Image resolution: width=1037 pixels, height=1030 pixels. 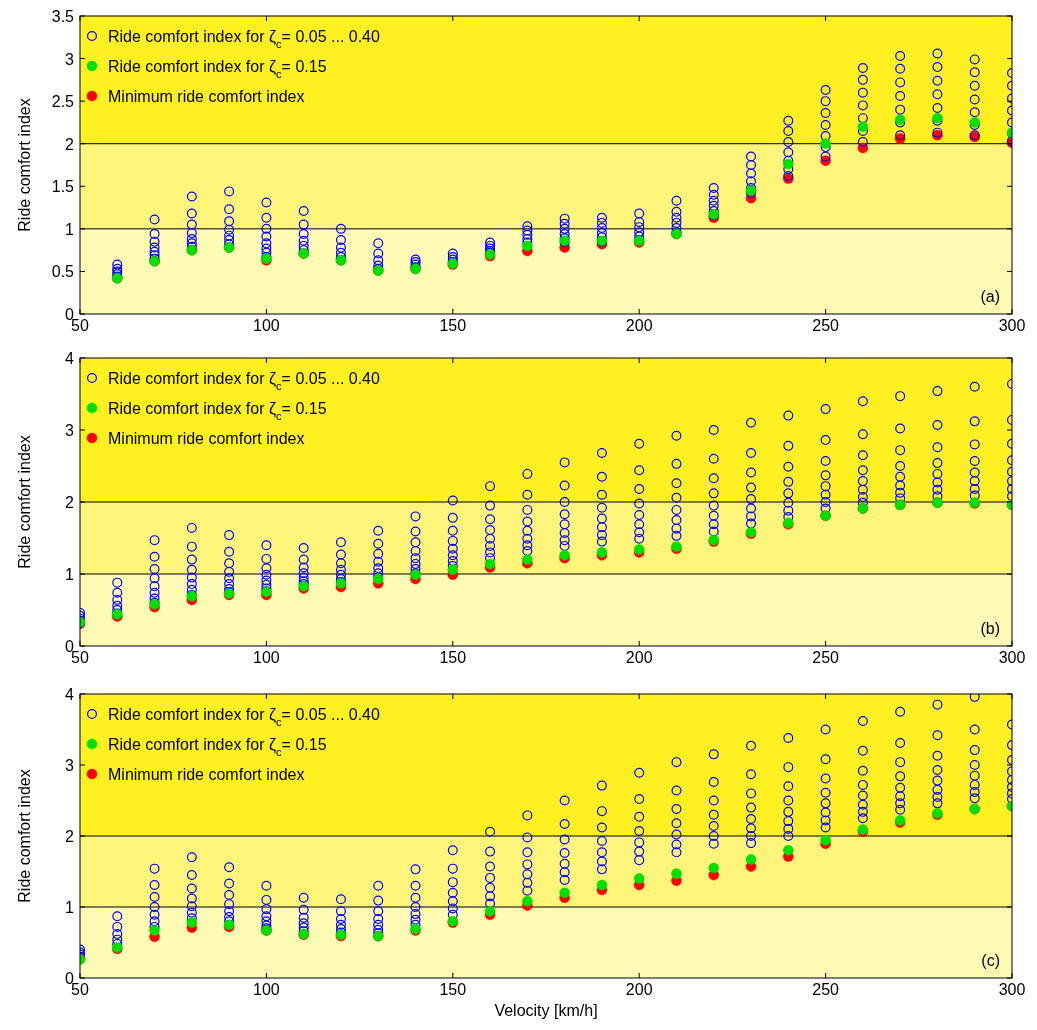 I want to click on annotation: (b), so click(x=990, y=628).